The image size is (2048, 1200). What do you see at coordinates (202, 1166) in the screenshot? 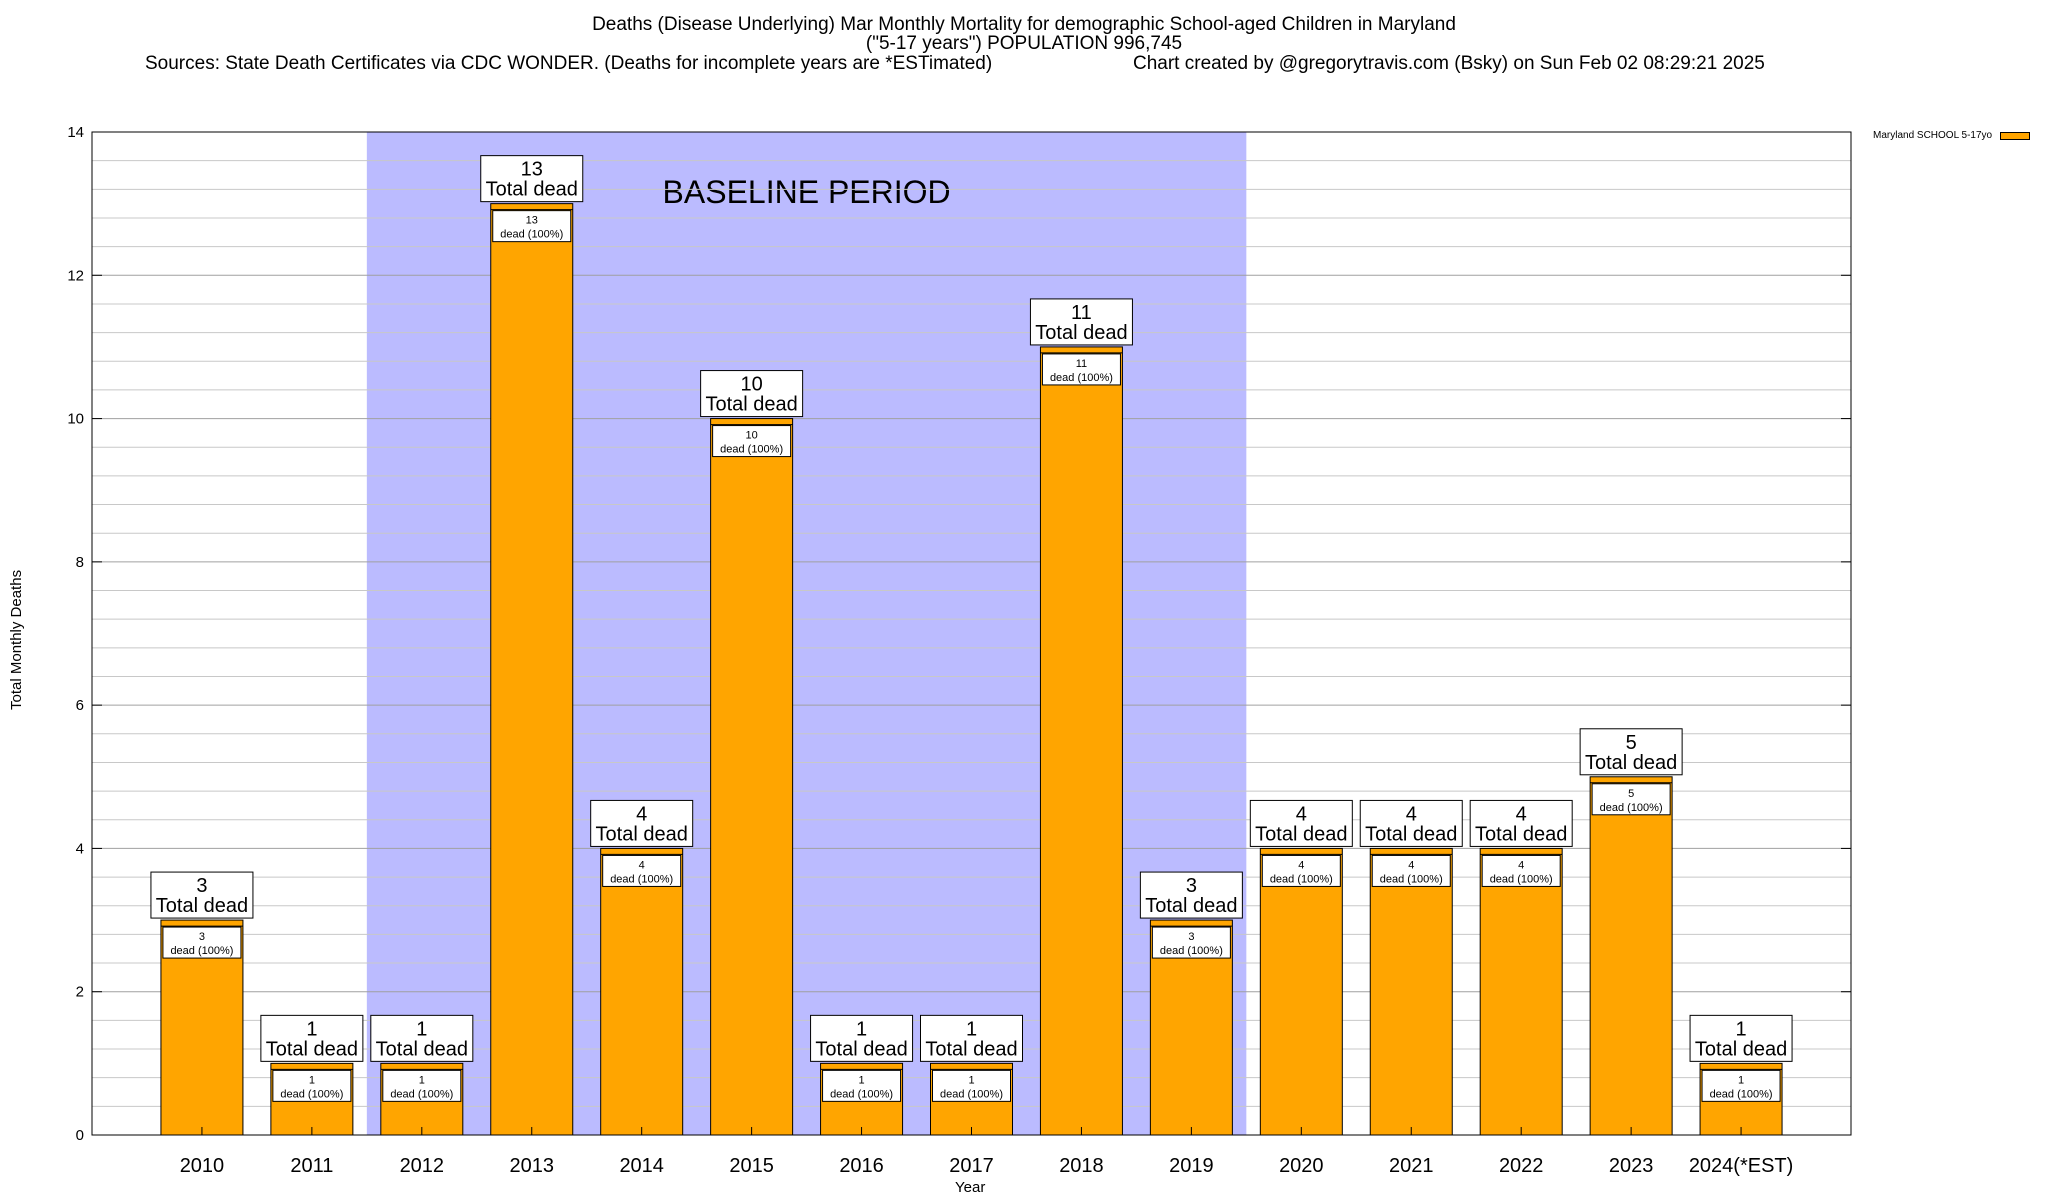
I see `x-tick-label: 2010` at bounding box center [202, 1166].